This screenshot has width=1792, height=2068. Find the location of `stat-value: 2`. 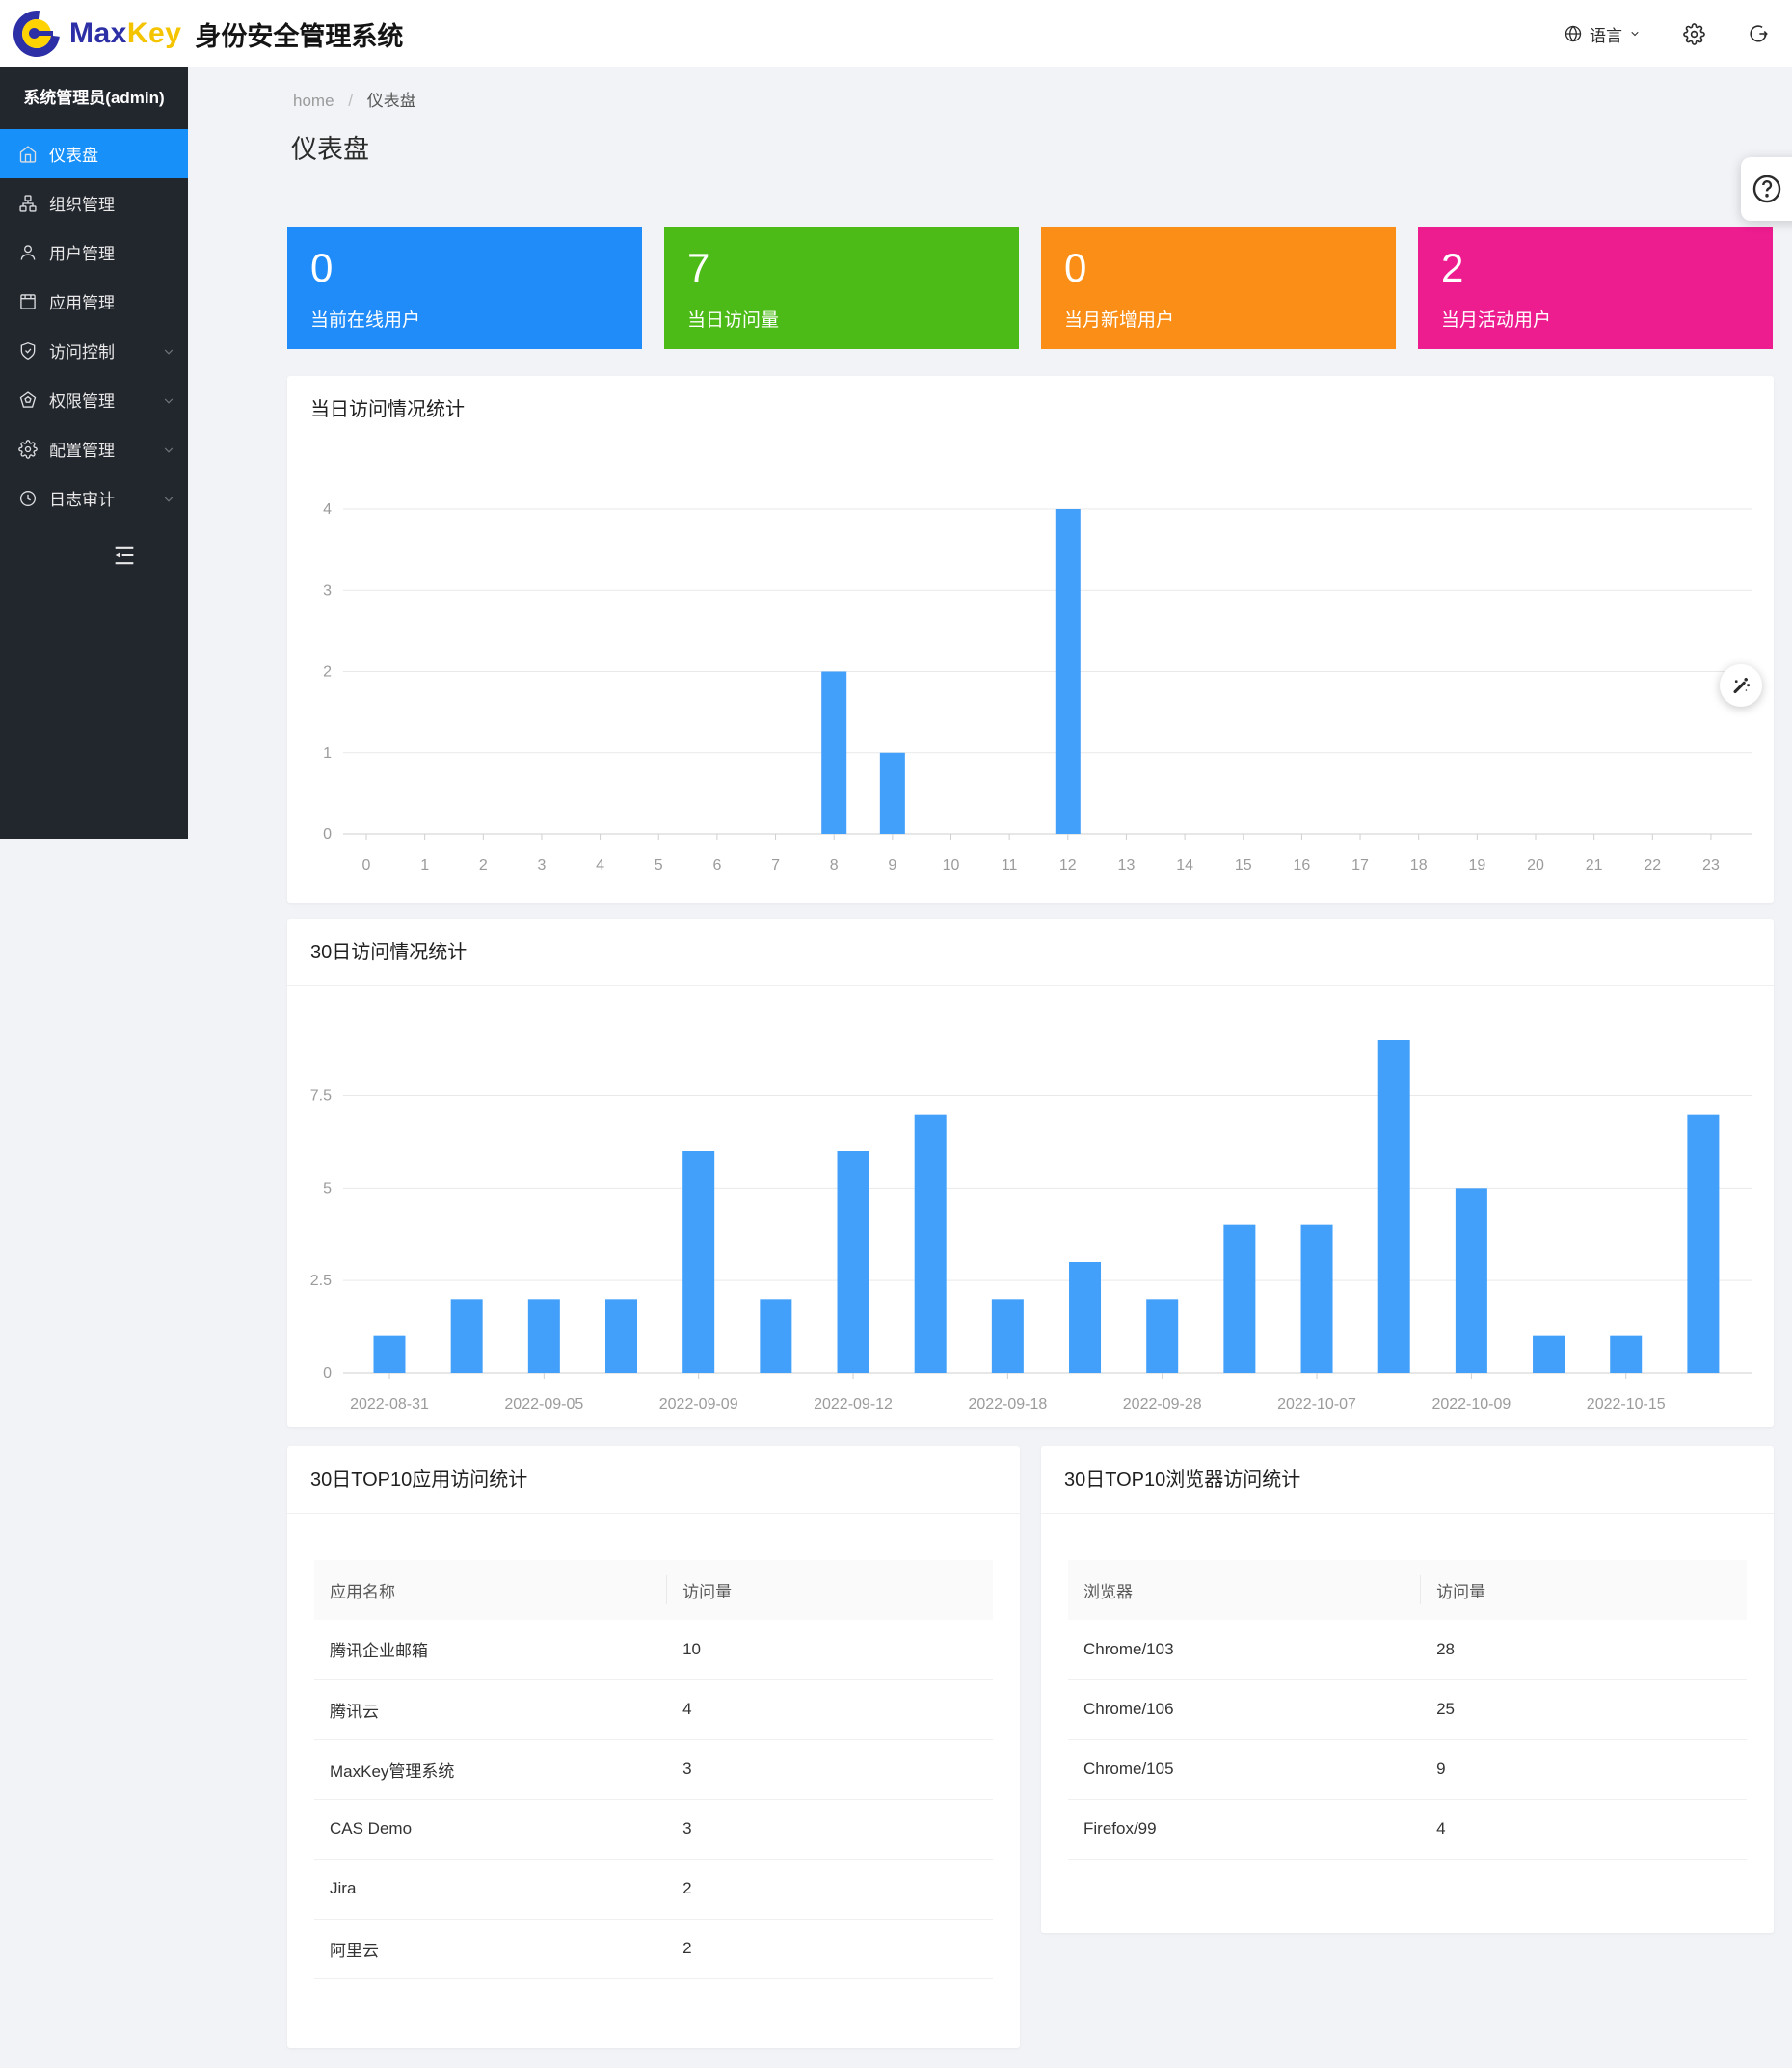

stat-value: 2 is located at coordinates (1452, 267).